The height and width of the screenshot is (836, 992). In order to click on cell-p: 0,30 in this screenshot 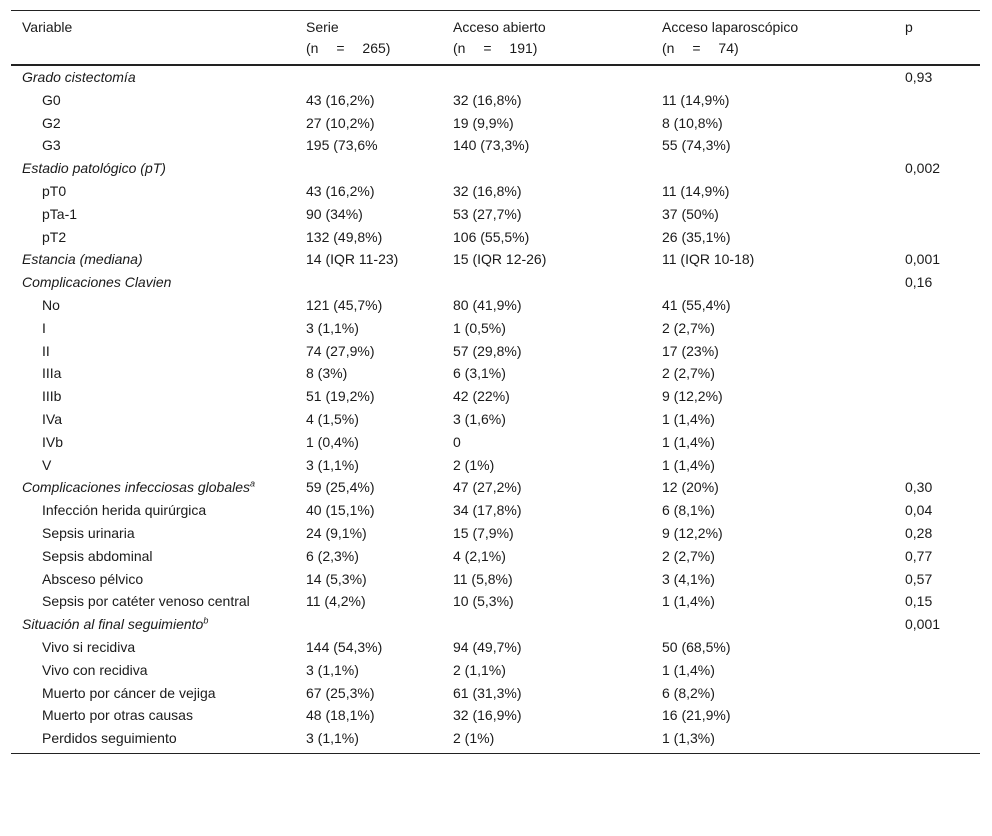, I will do `click(919, 487)`.